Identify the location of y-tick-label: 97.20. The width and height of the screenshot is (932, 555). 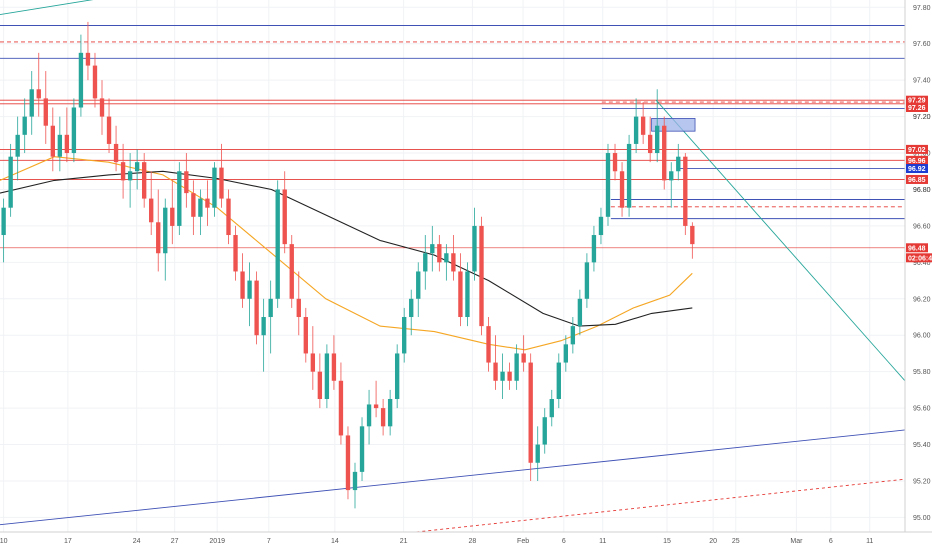
(922, 117).